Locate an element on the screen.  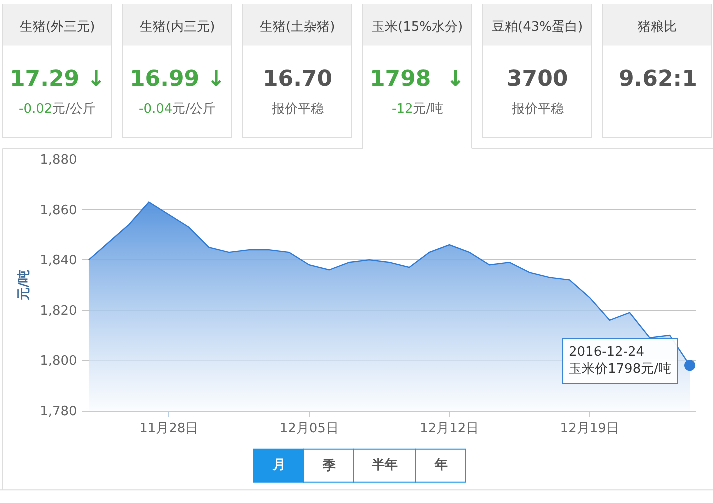
y-tick-label: 1,820 is located at coordinates (59, 311).